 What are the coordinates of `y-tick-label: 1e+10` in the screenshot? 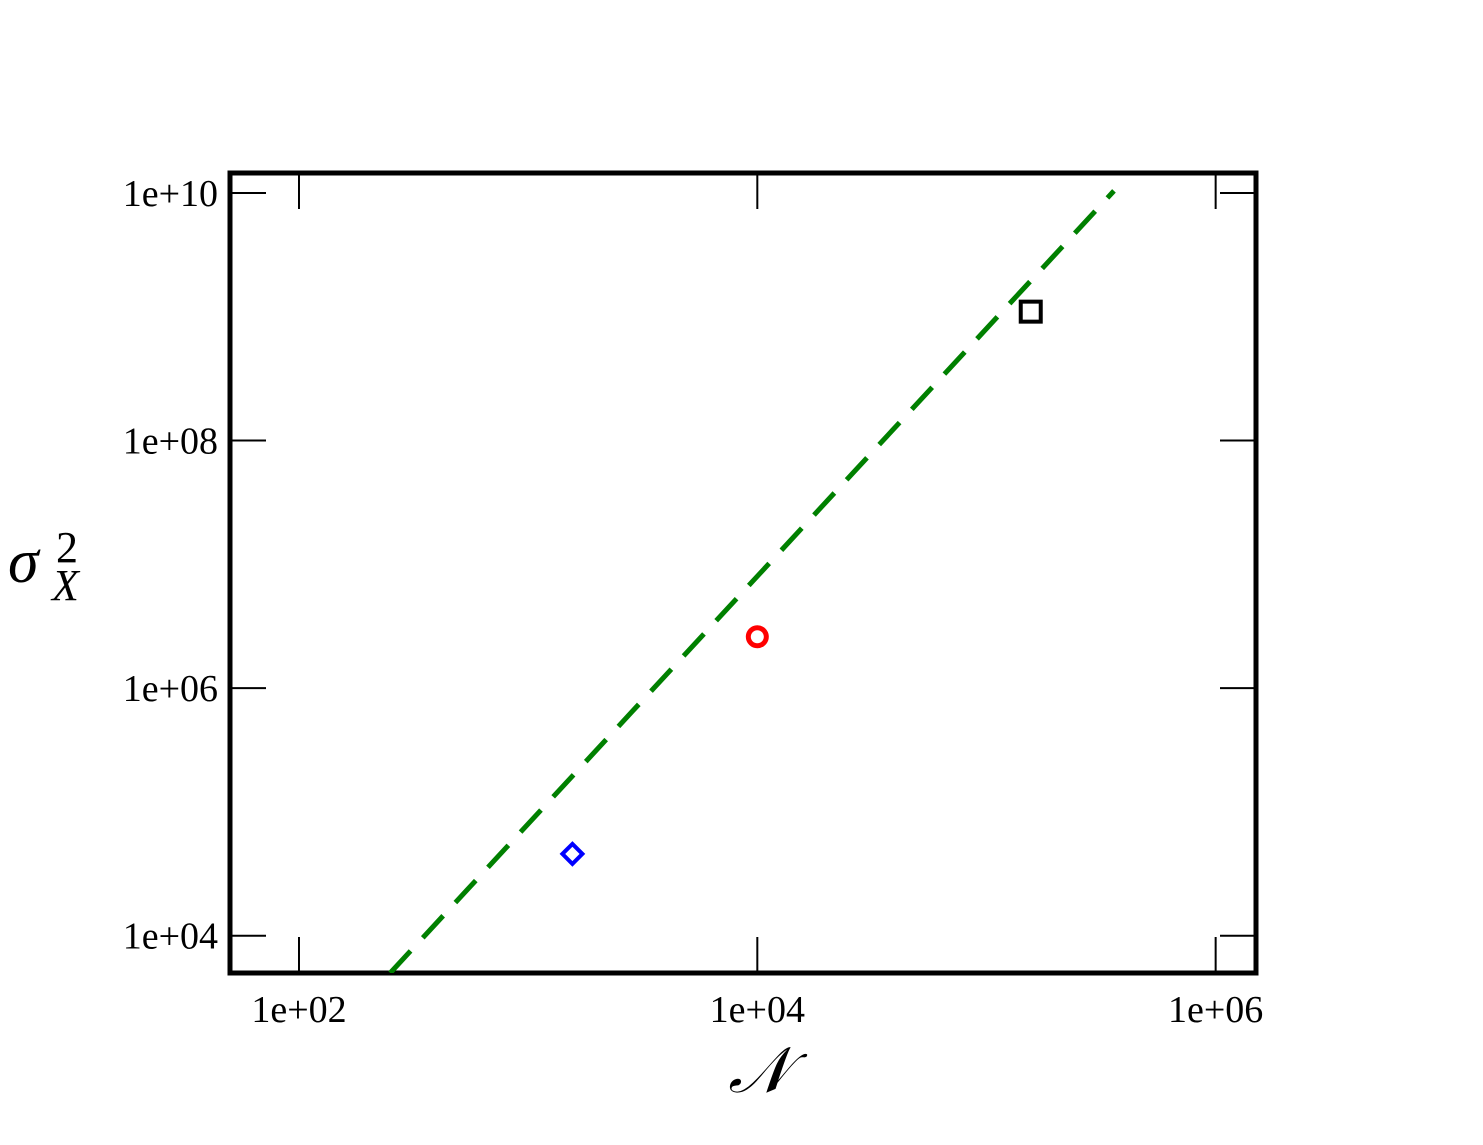 It's located at (170, 194).